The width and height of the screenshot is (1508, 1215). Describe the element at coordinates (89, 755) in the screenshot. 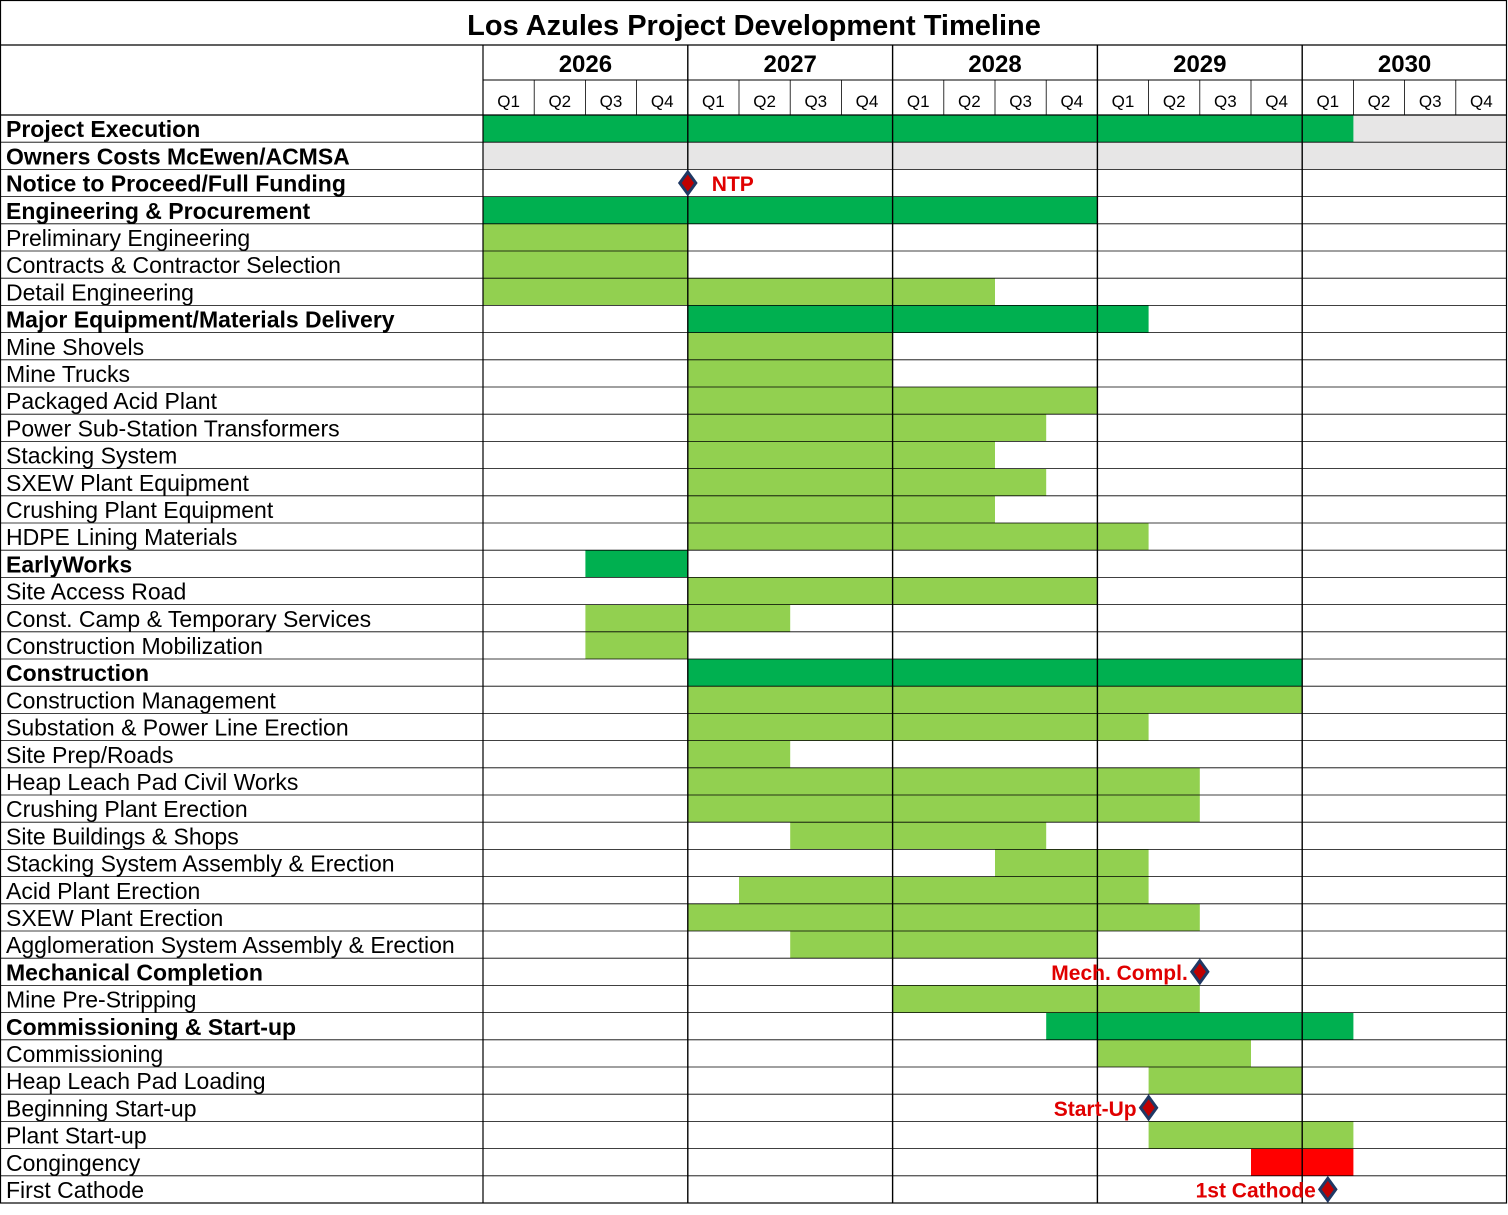

I see `task-label: Site Prep/Roads` at that location.